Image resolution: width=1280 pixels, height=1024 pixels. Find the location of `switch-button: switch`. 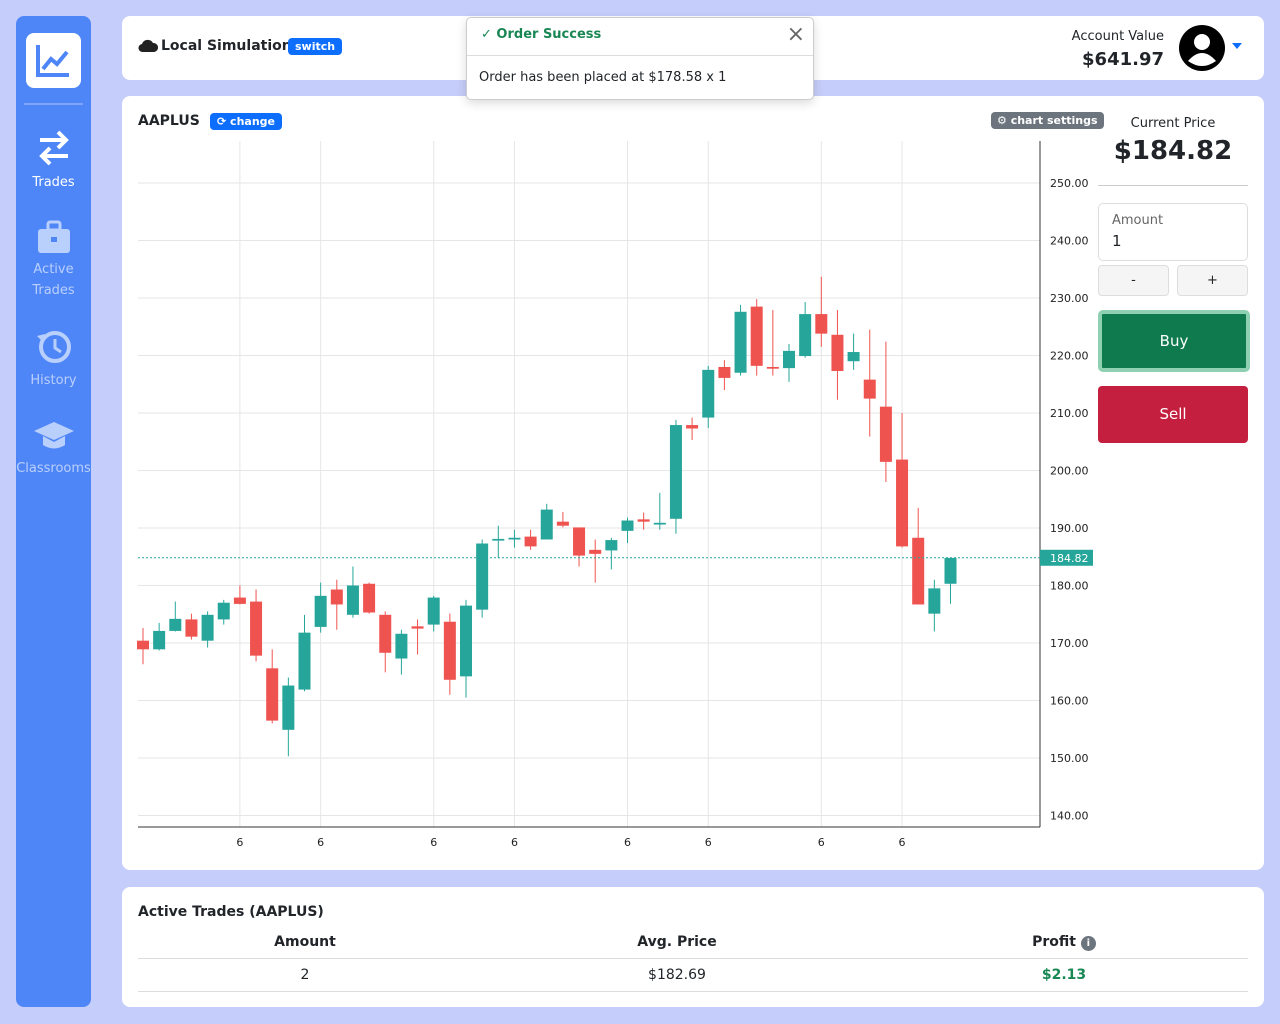

switch-button: switch is located at coordinates (315, 46).